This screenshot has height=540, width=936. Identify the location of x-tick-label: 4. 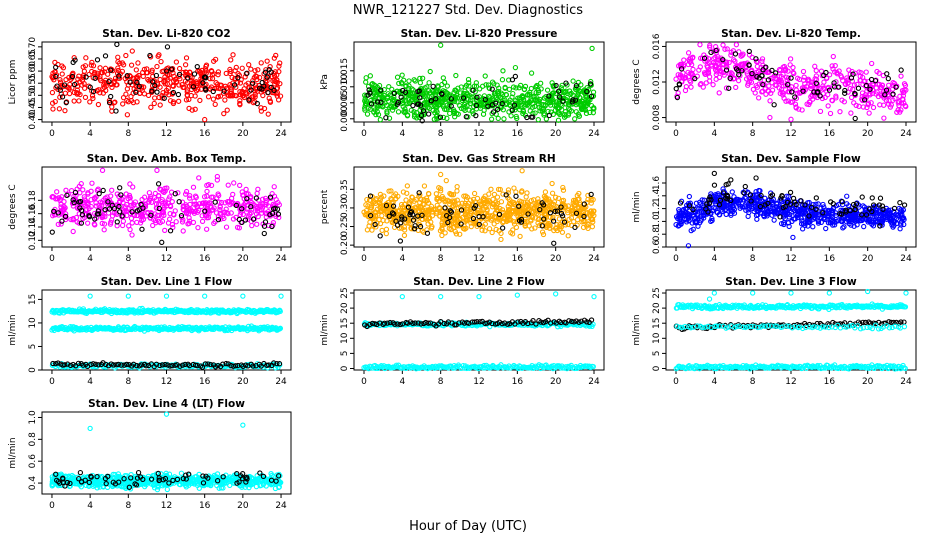
(90, 134).